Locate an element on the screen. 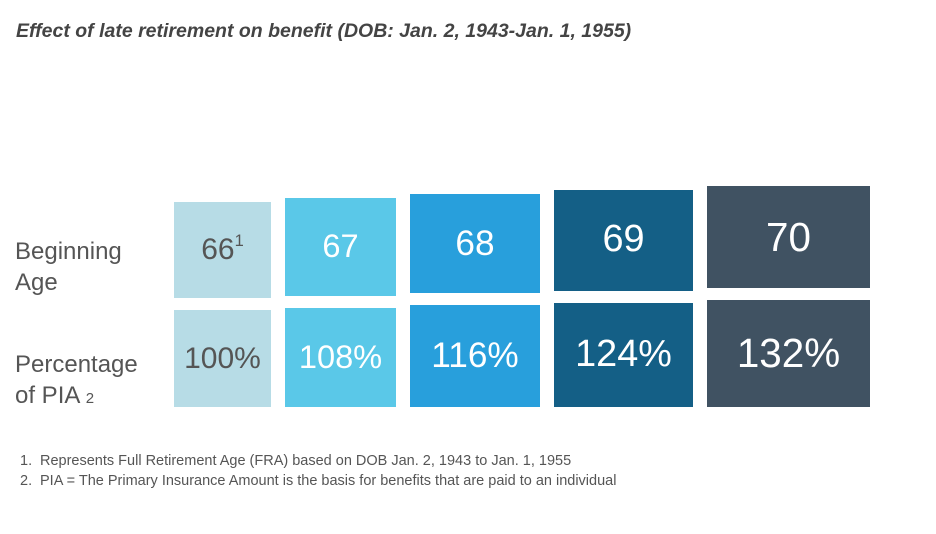  row-label-pia-footnote: 2 is located at coordinates (90, 398).